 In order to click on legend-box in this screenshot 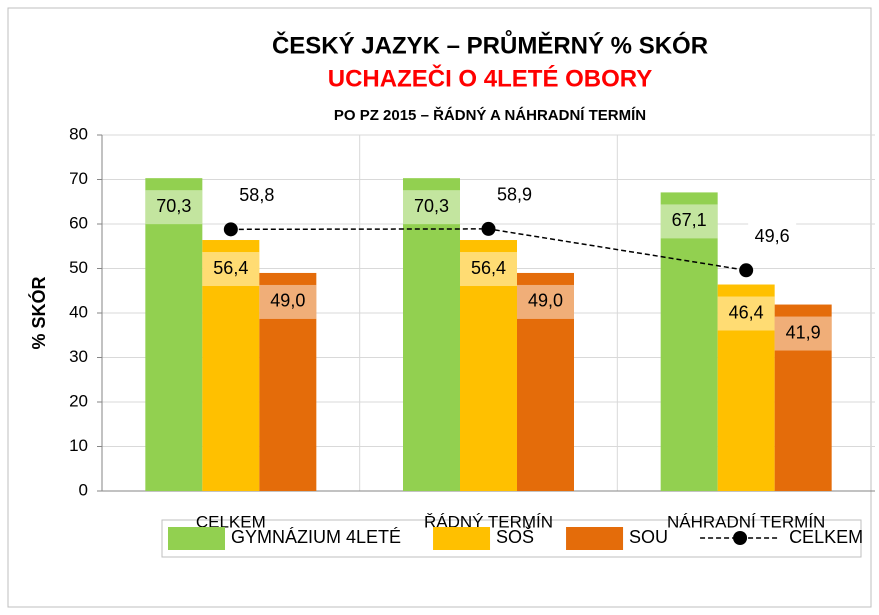, I will do `click(511, 538)`.